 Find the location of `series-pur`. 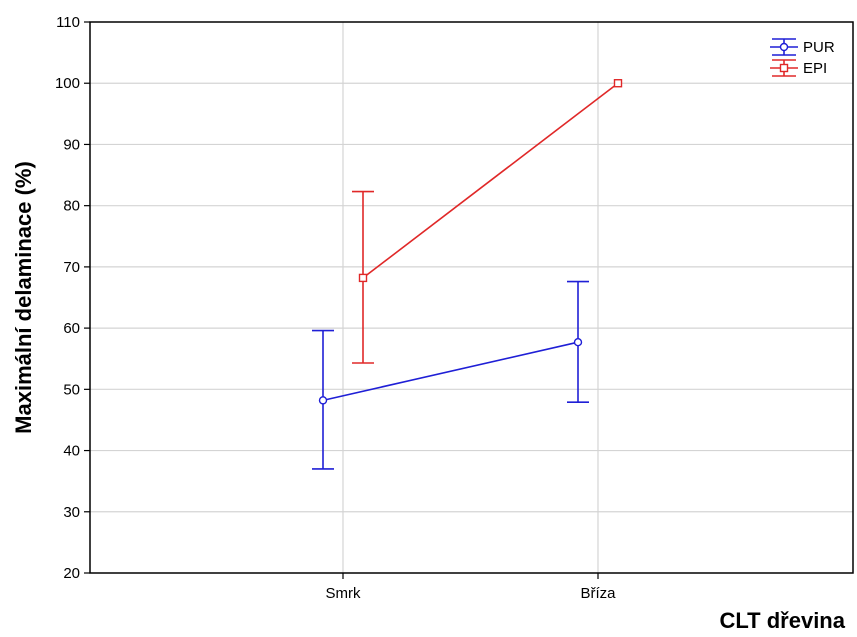

series-pur is located at coordinates (450, 375).